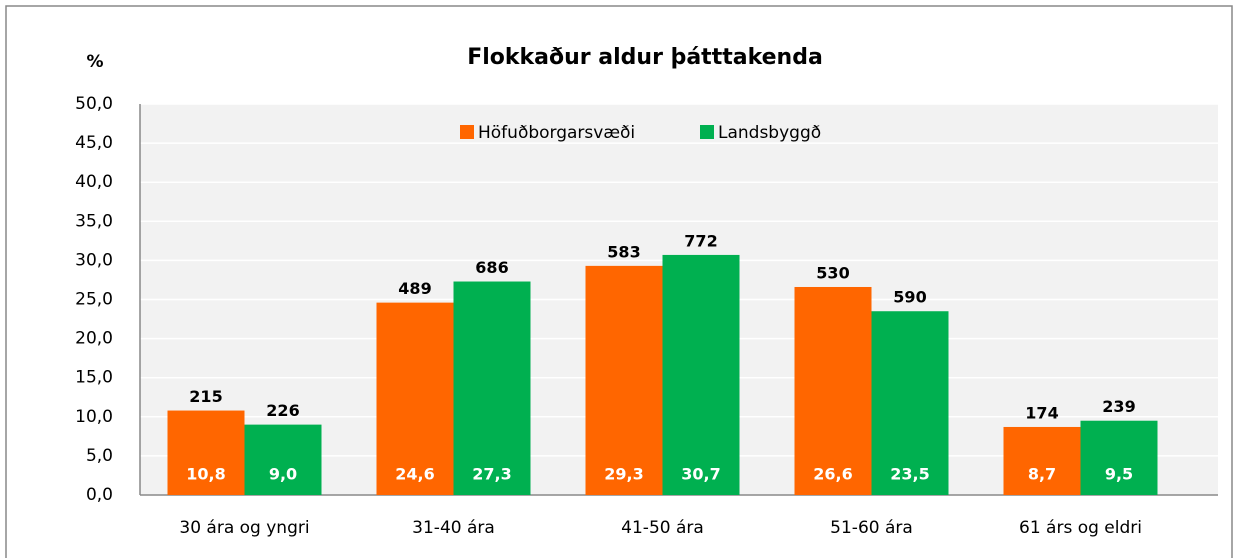  I want to click on x-tick-label: 31-40 ára, so click(453, 528).